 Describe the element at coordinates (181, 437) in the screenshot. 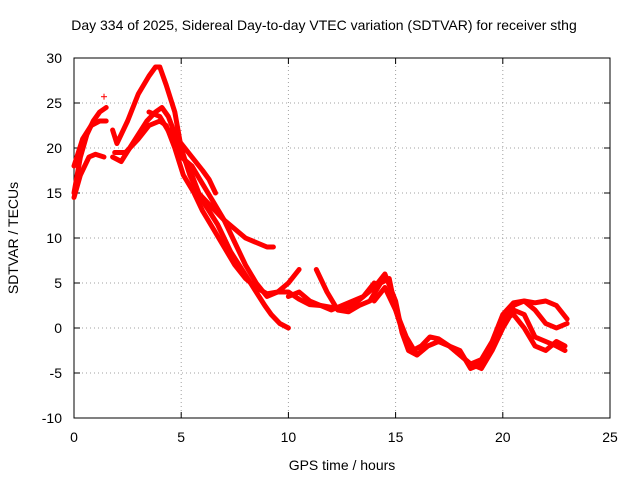

I see `x-tick-label: 5` at that location.